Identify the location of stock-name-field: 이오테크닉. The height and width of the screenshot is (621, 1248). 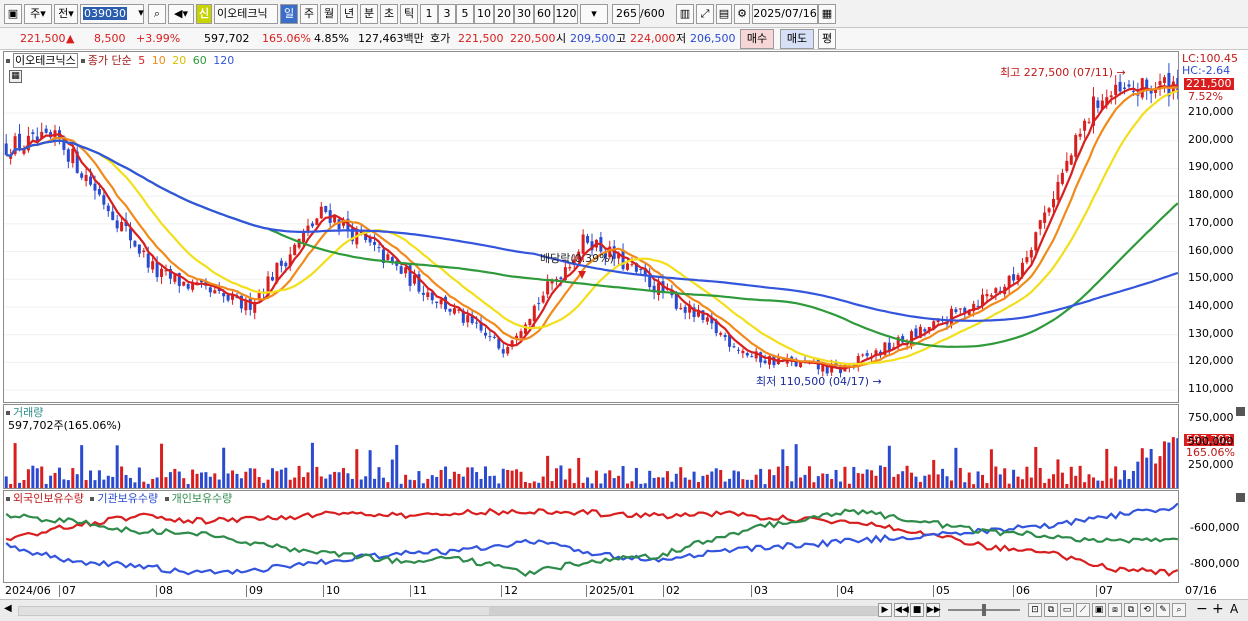
(246, 14).